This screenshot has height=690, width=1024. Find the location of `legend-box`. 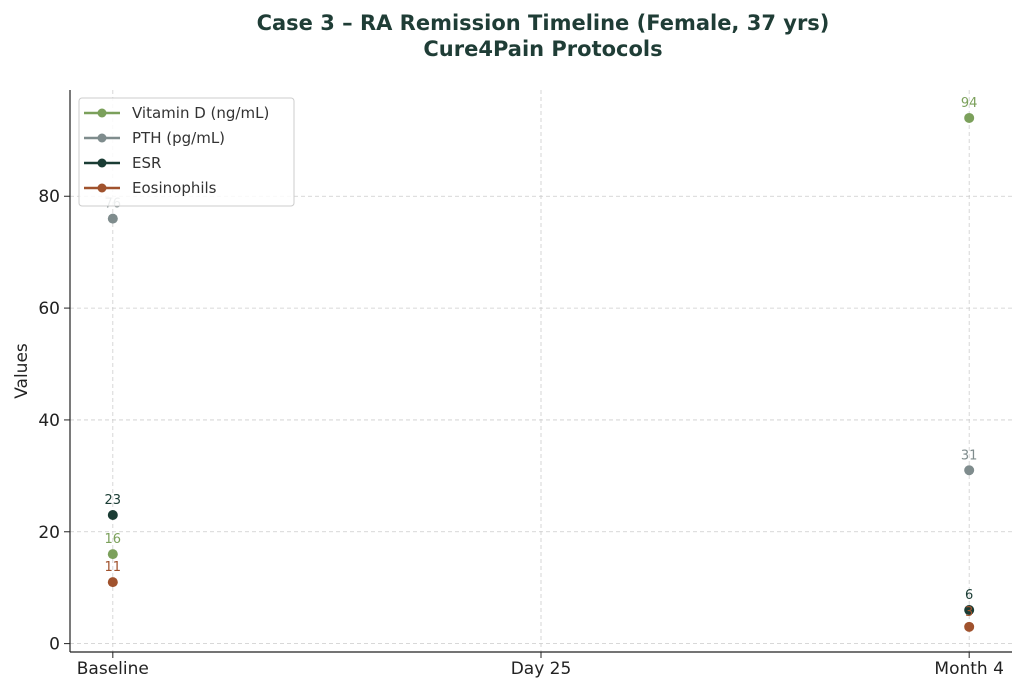

legend-box is located at coordinates (186, 152).